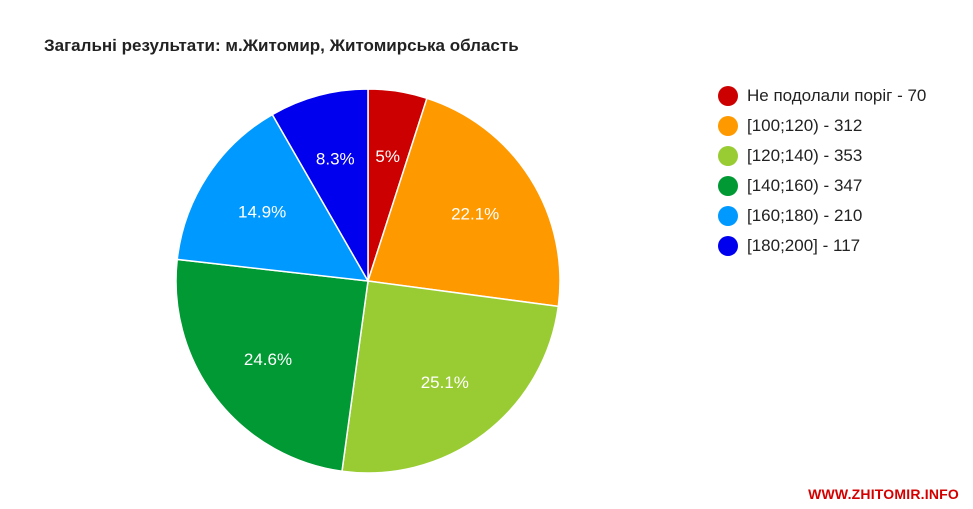 Image resolution: width=973 pixels, height=509 pixels. What do you see at coordinates (387, 156) in the screenshot?
I see `slice-percent-label: 5%` at bounding box center [387, 156].